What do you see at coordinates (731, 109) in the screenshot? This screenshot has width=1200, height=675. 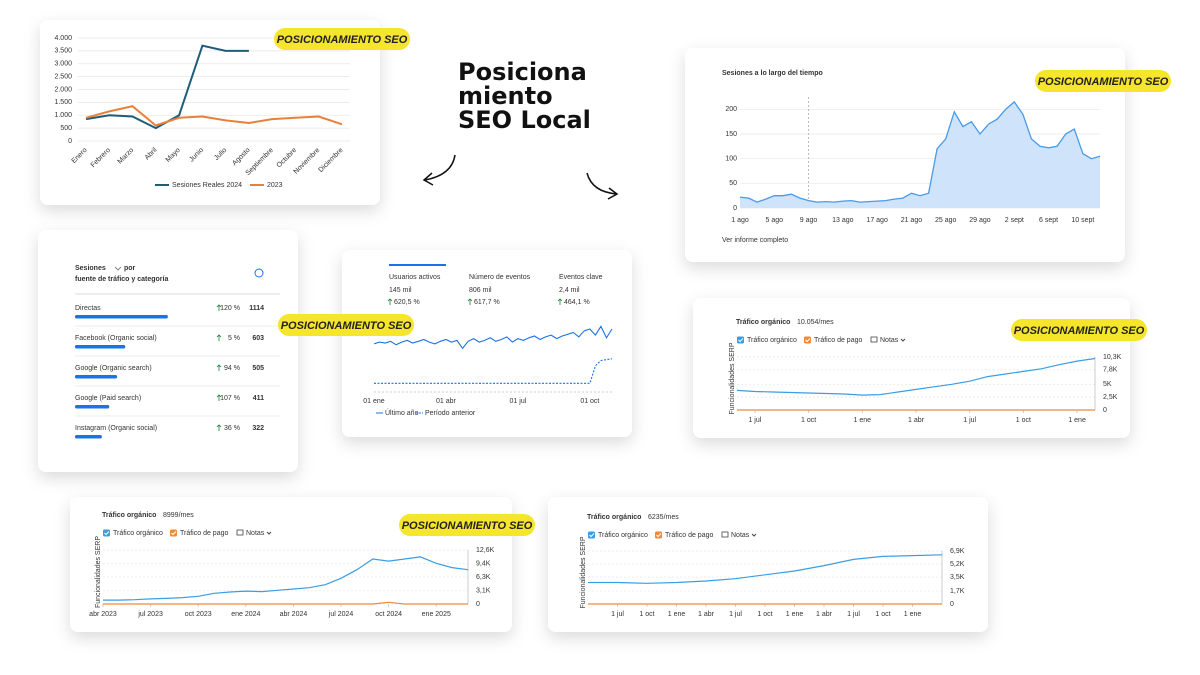 I see `y-tick-label: 200` at bounding box center [731, 109].